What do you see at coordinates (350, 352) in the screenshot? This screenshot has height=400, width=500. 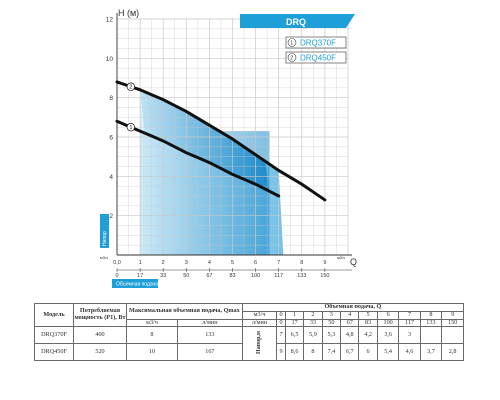 I see `row2-head-4: 6,7` at bounding box center [350, 352].